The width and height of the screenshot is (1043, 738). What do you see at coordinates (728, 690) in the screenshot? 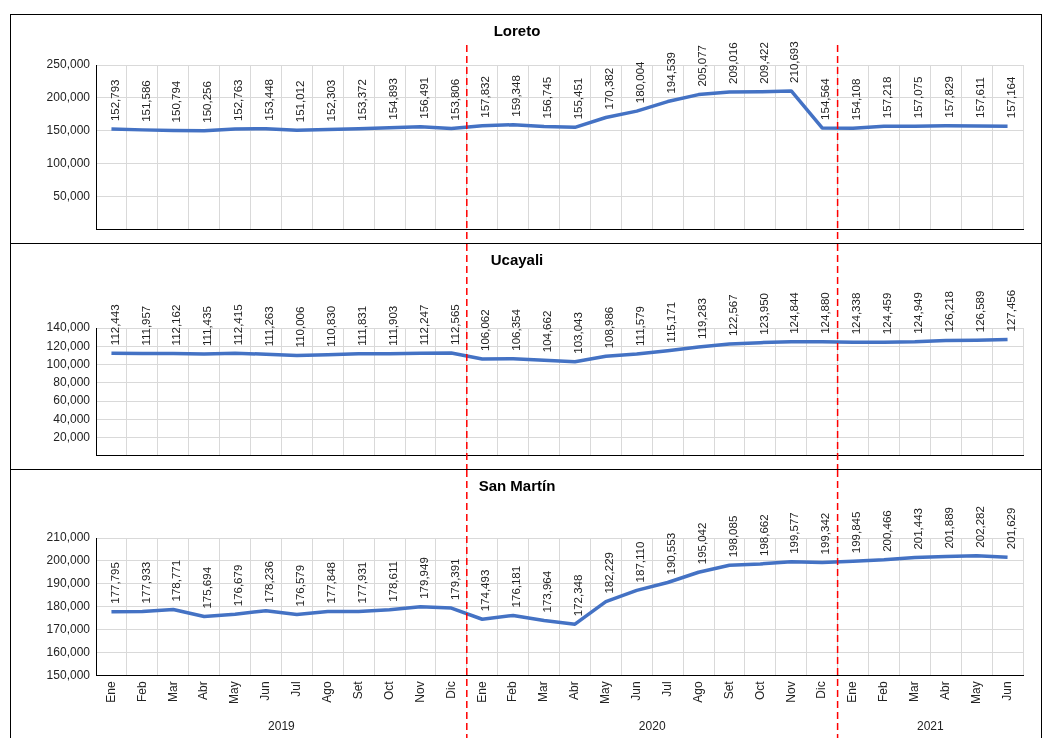
I see `x-tick-label: Set` at bounding box center [728, 690].